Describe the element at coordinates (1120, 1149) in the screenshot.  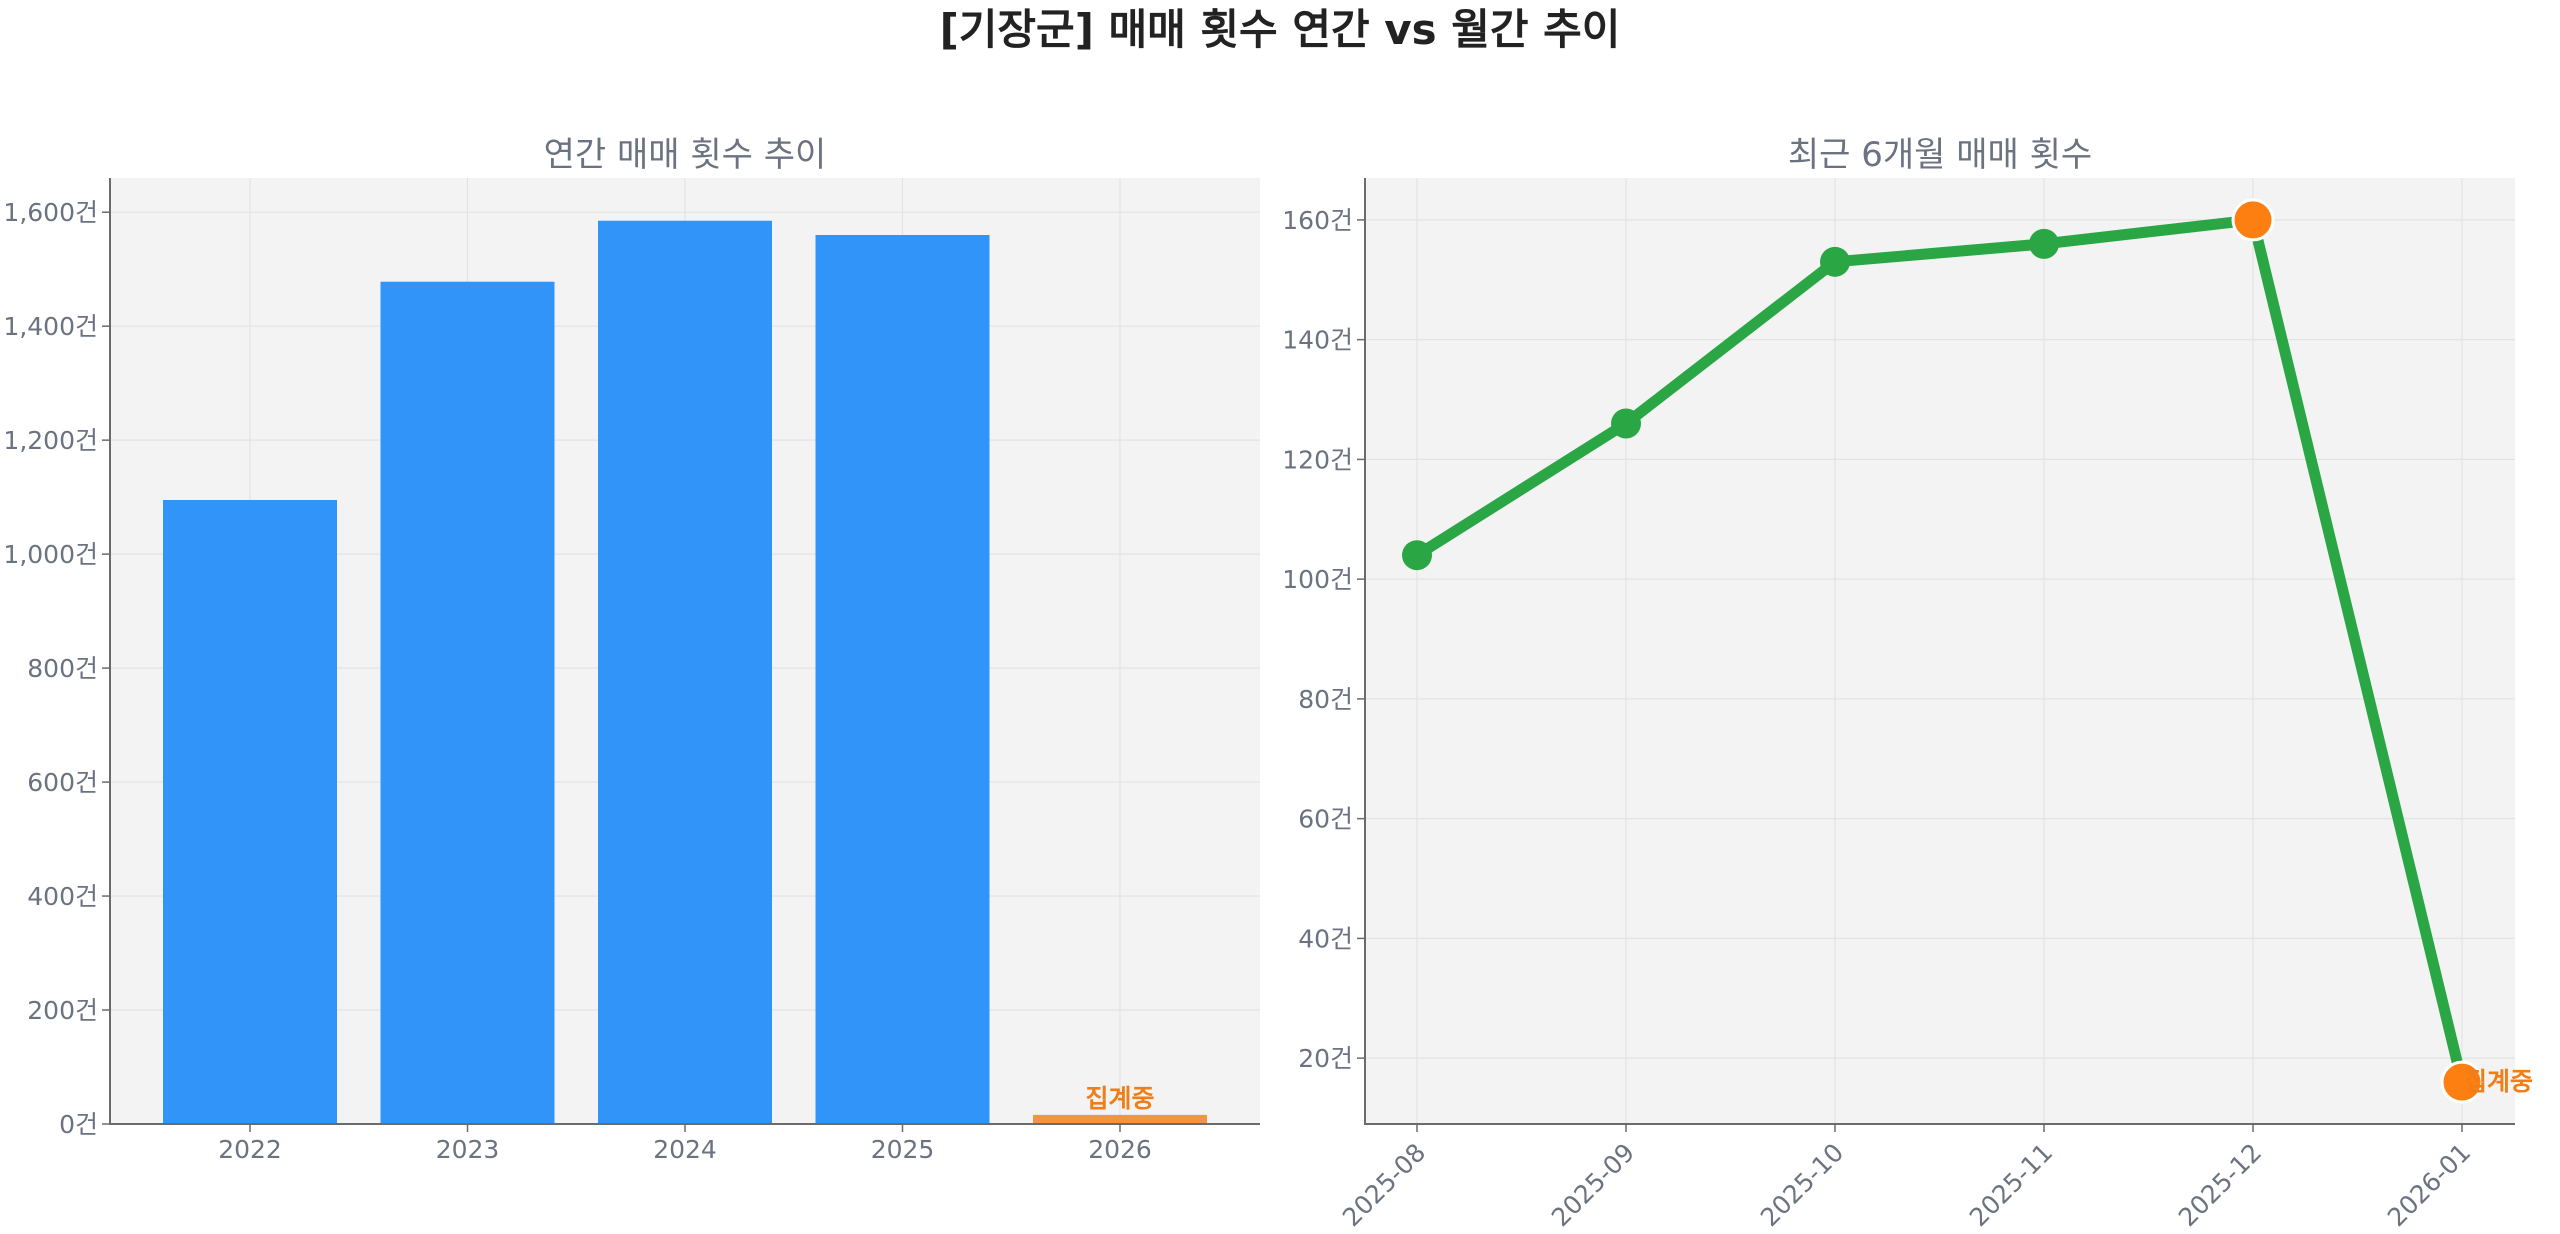
I see `left-x-tick-label: 2026` at that location.